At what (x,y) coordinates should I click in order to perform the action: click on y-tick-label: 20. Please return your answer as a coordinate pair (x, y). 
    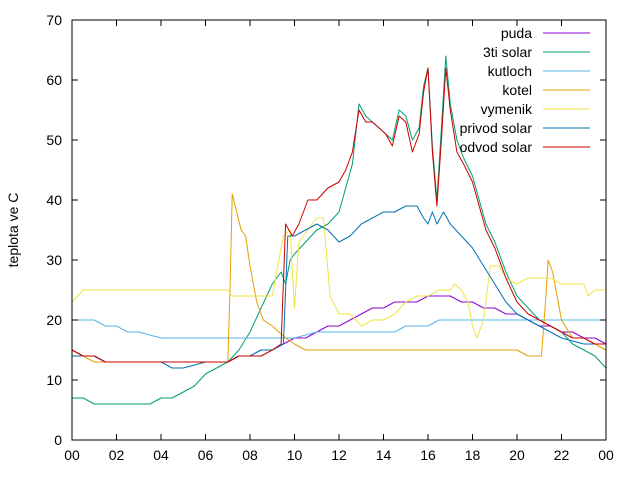
    Looking at the image, I should click on (54, 320).